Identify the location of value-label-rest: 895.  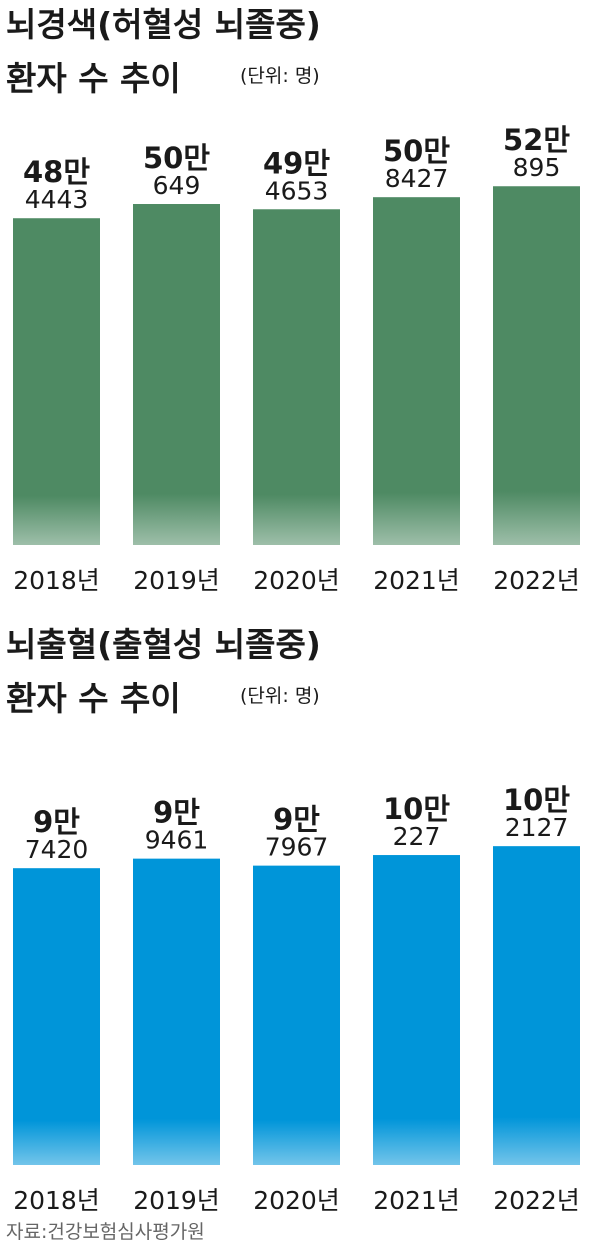
(537, 167).